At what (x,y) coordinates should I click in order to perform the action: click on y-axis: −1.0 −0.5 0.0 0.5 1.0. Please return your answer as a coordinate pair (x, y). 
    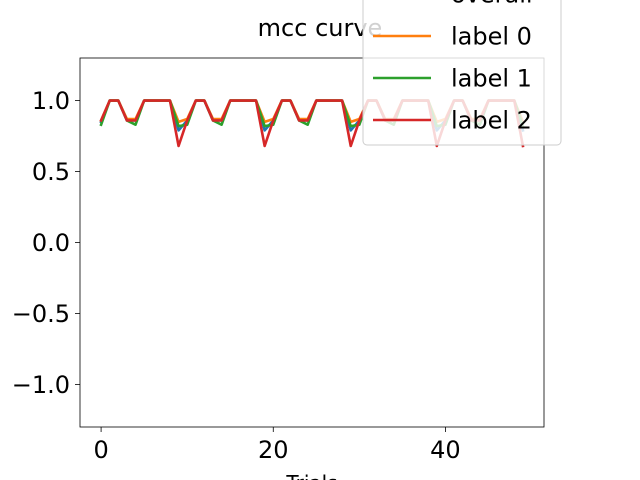
    Looking at the image, I should click on (46, 243).